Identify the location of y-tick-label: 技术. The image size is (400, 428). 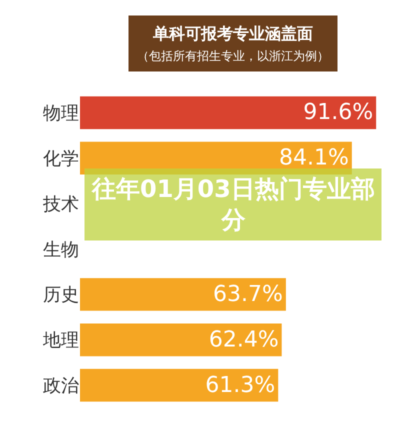
(60, 204).